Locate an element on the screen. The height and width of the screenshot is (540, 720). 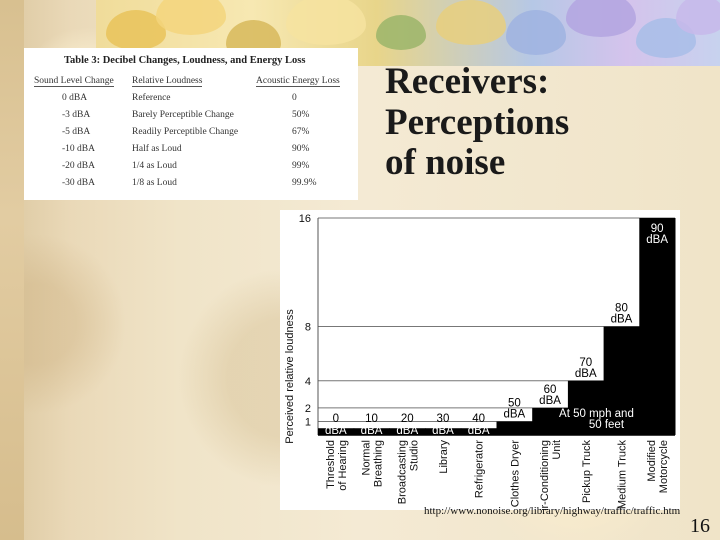
table-cell: 1/4 as Loud is located at coordinates (154, 166).